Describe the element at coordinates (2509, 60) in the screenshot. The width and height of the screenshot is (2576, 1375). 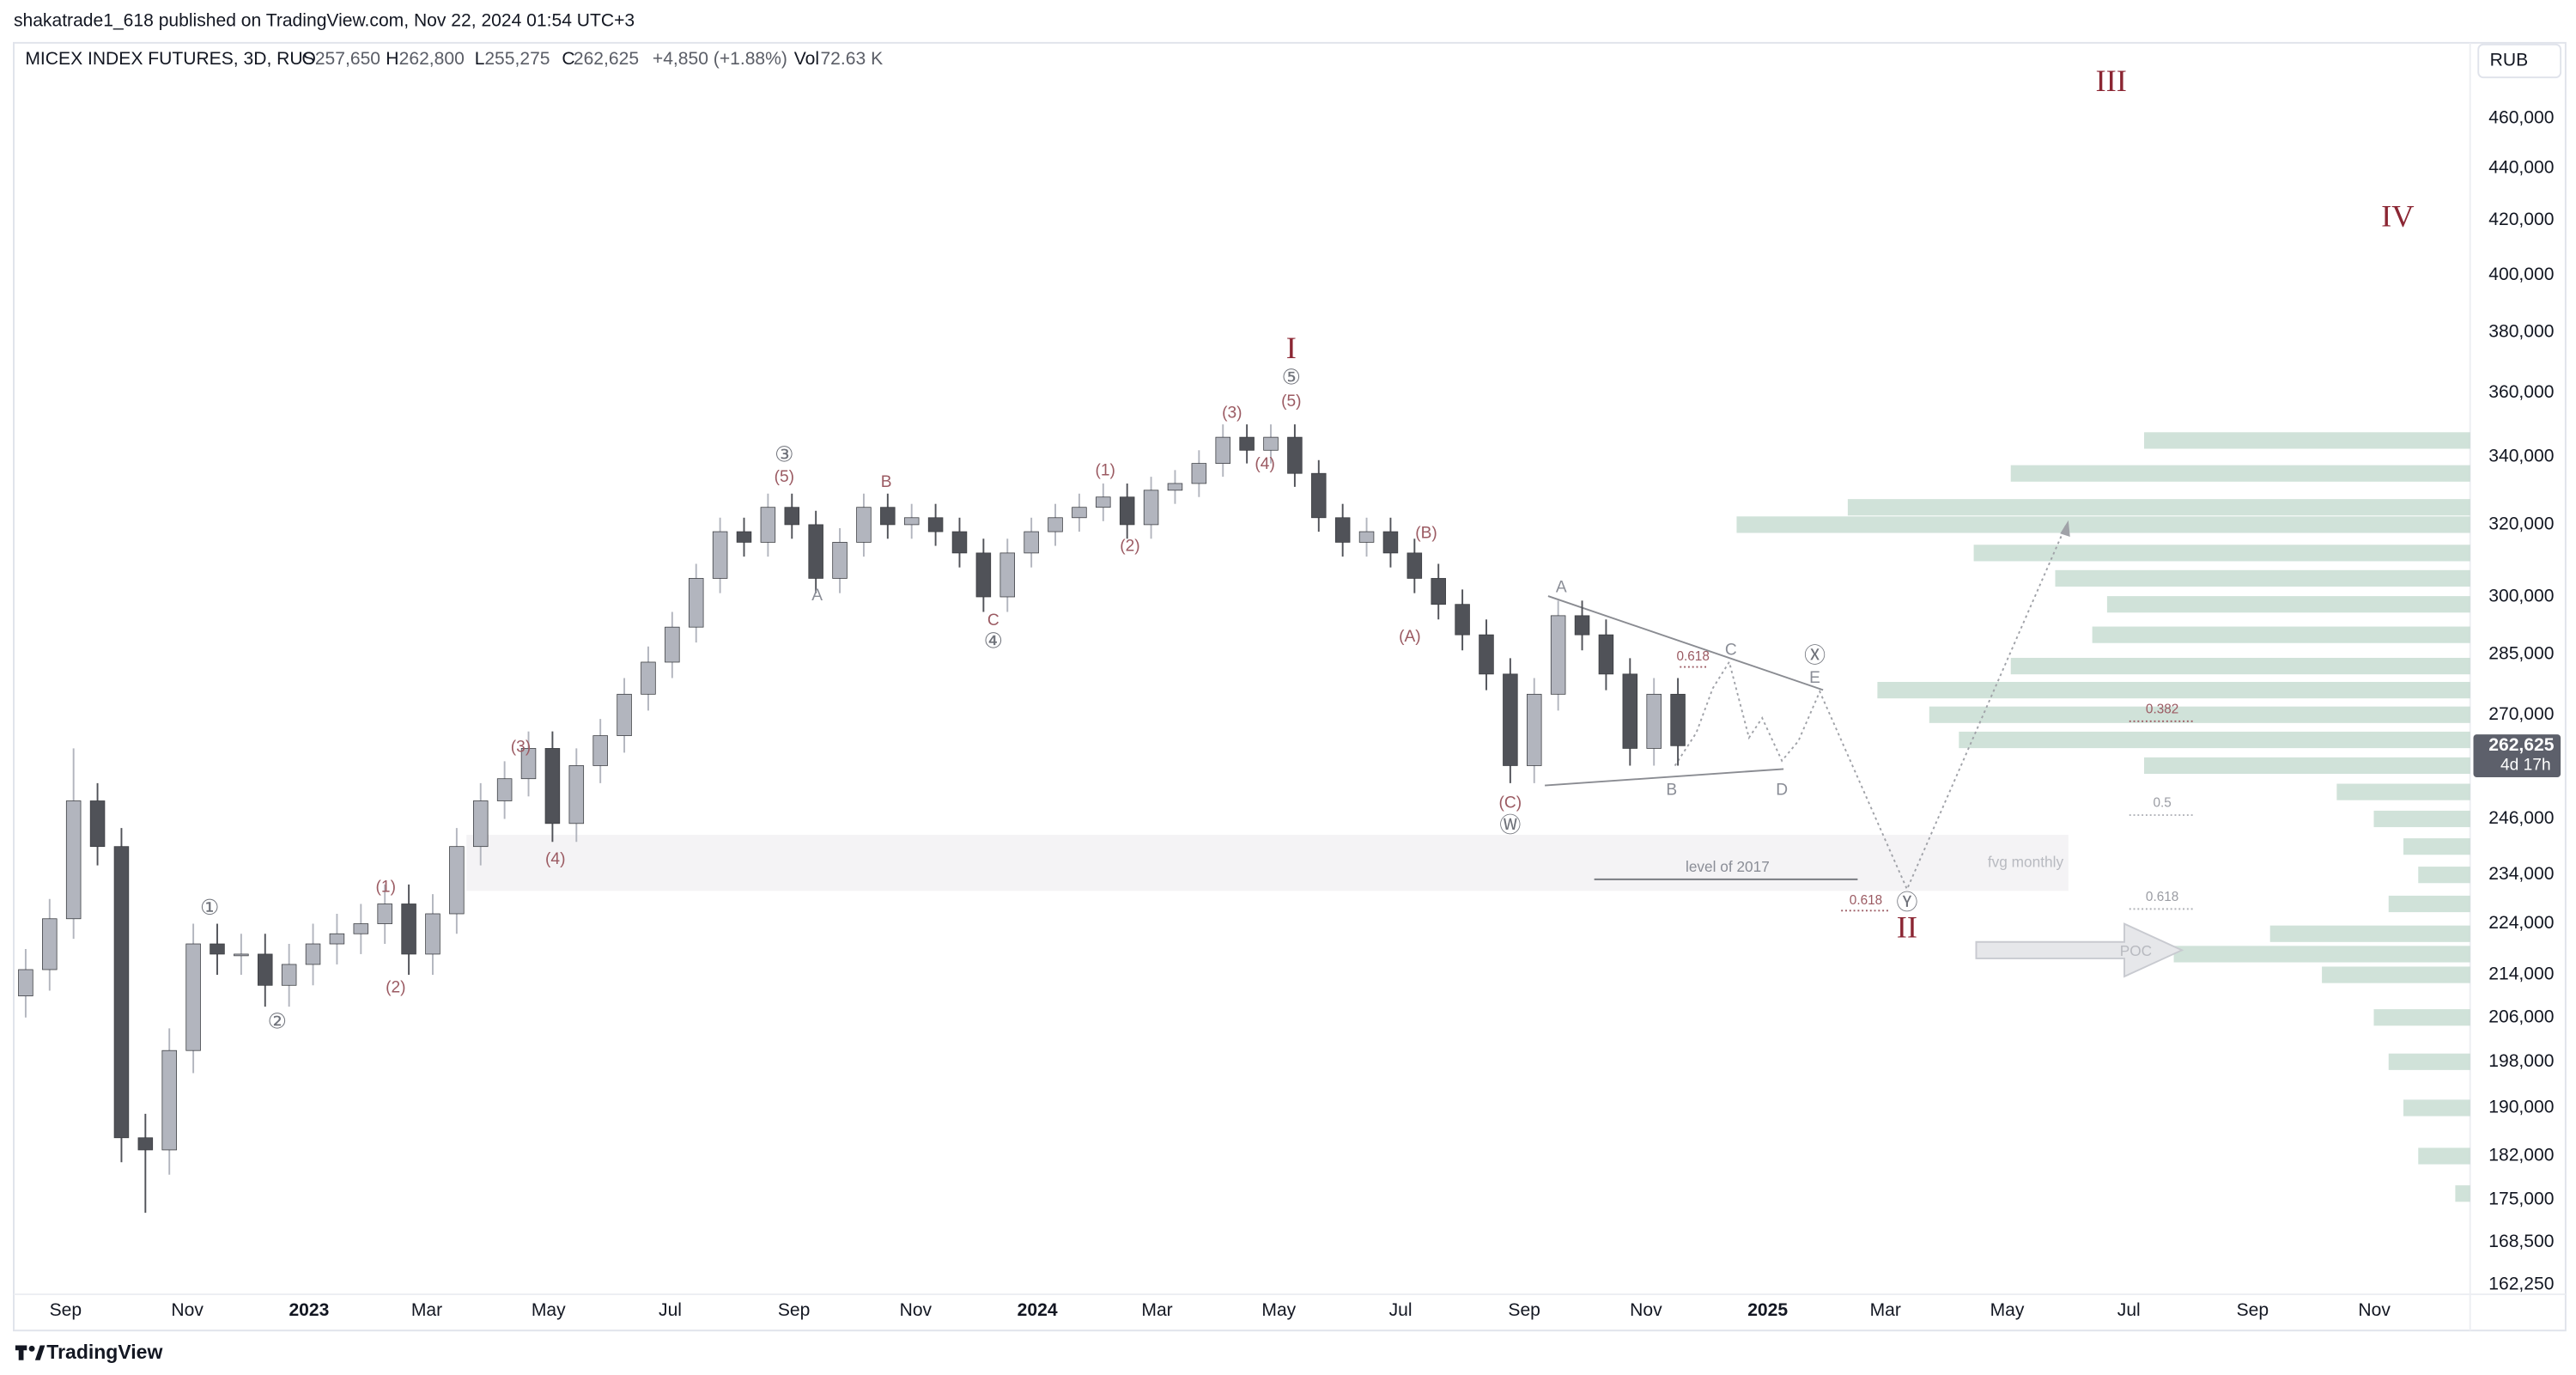
I see `currency-label: RUB` at that location.